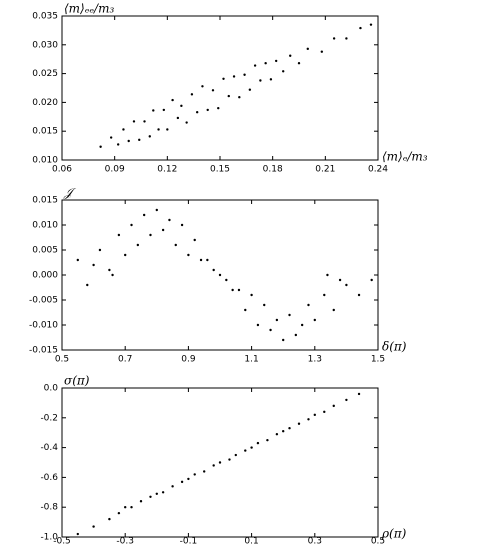 The width and height of the screenshot is (491, 545). I want to click on x-tick-label: 0.12, so click(167, 170).